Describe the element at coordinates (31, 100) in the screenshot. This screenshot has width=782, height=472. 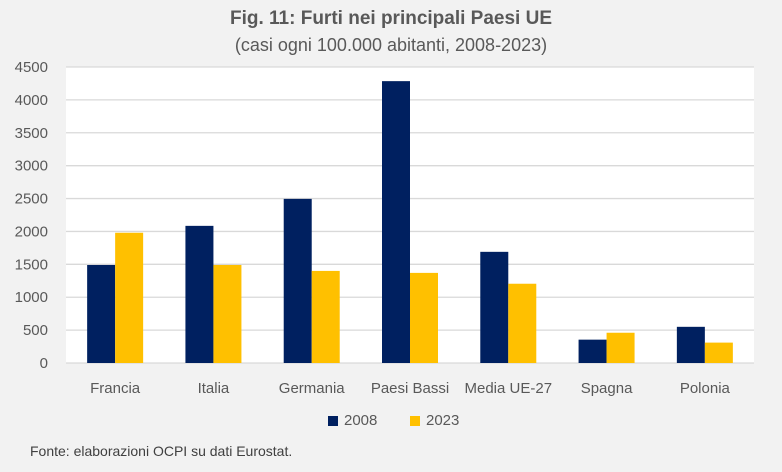
I see `y-tick-label: 4000` at that location.